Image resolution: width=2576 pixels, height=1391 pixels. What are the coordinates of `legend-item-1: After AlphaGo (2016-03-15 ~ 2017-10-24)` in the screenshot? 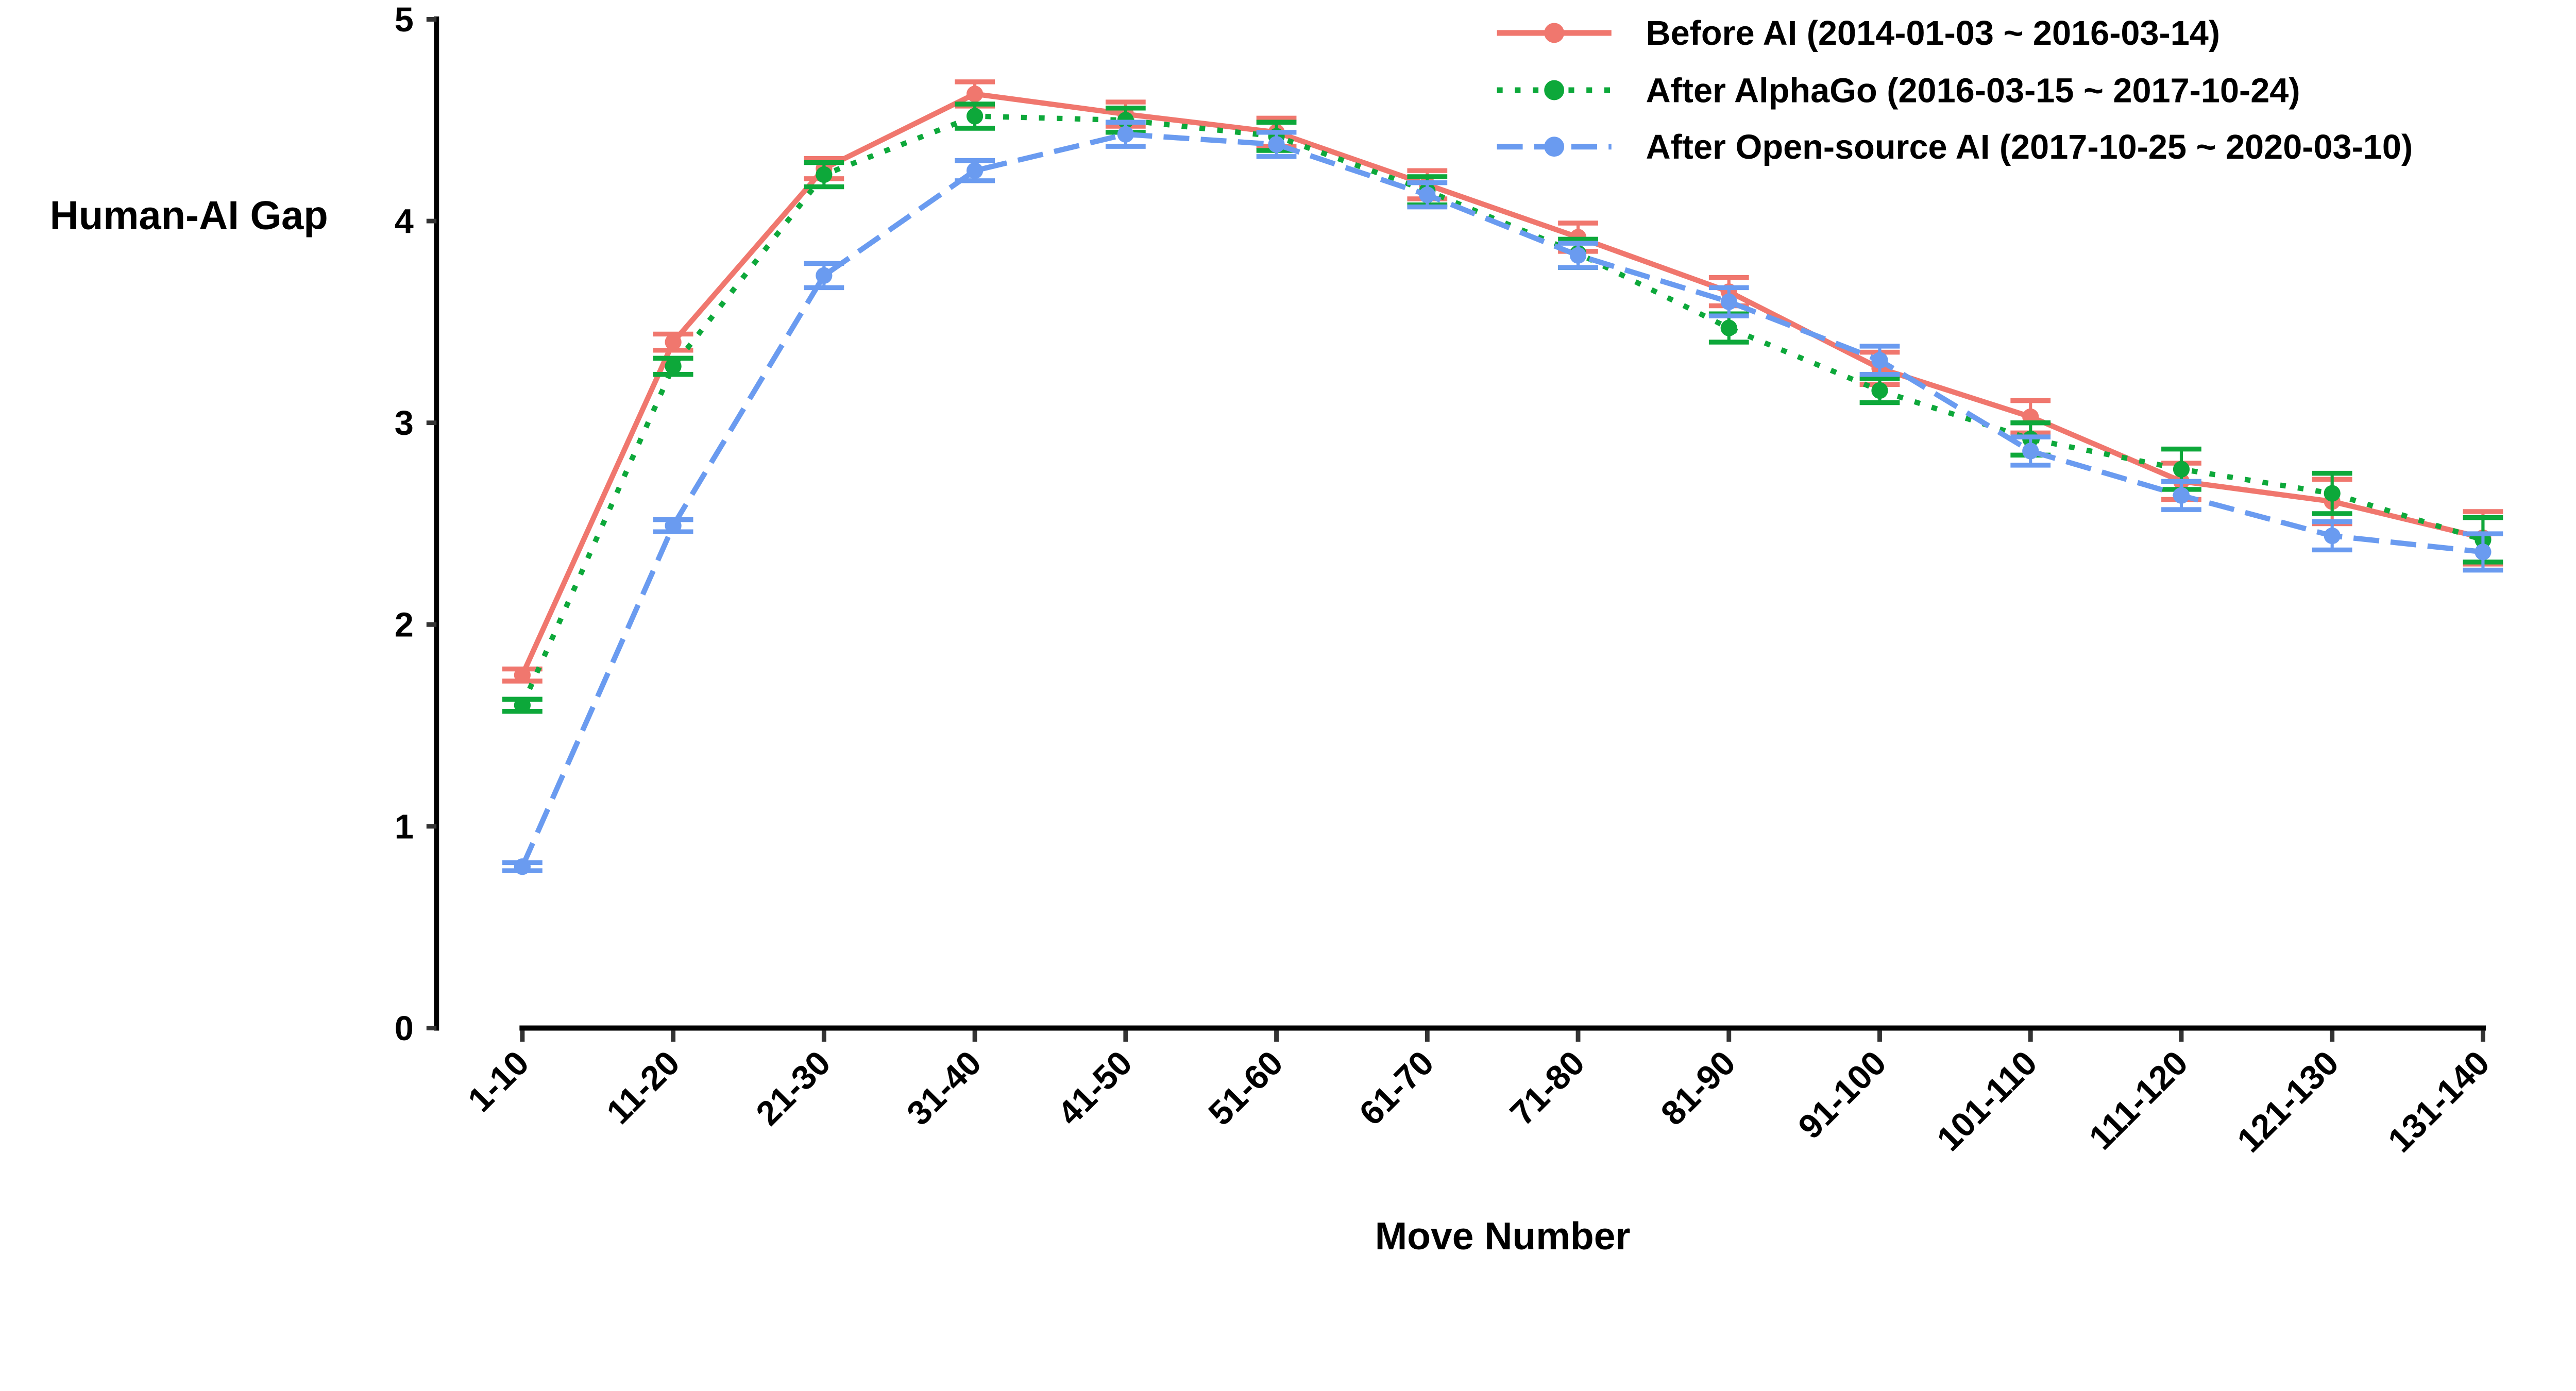 It's located at (1898, 91).